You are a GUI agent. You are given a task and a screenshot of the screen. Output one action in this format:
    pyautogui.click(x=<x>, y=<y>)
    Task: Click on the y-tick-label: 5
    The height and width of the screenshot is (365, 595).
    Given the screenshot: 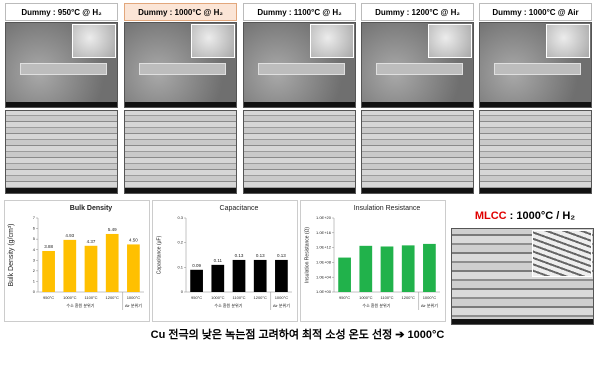 What is the action you would take?
    pyautogui.click(x=34, y=238)
    